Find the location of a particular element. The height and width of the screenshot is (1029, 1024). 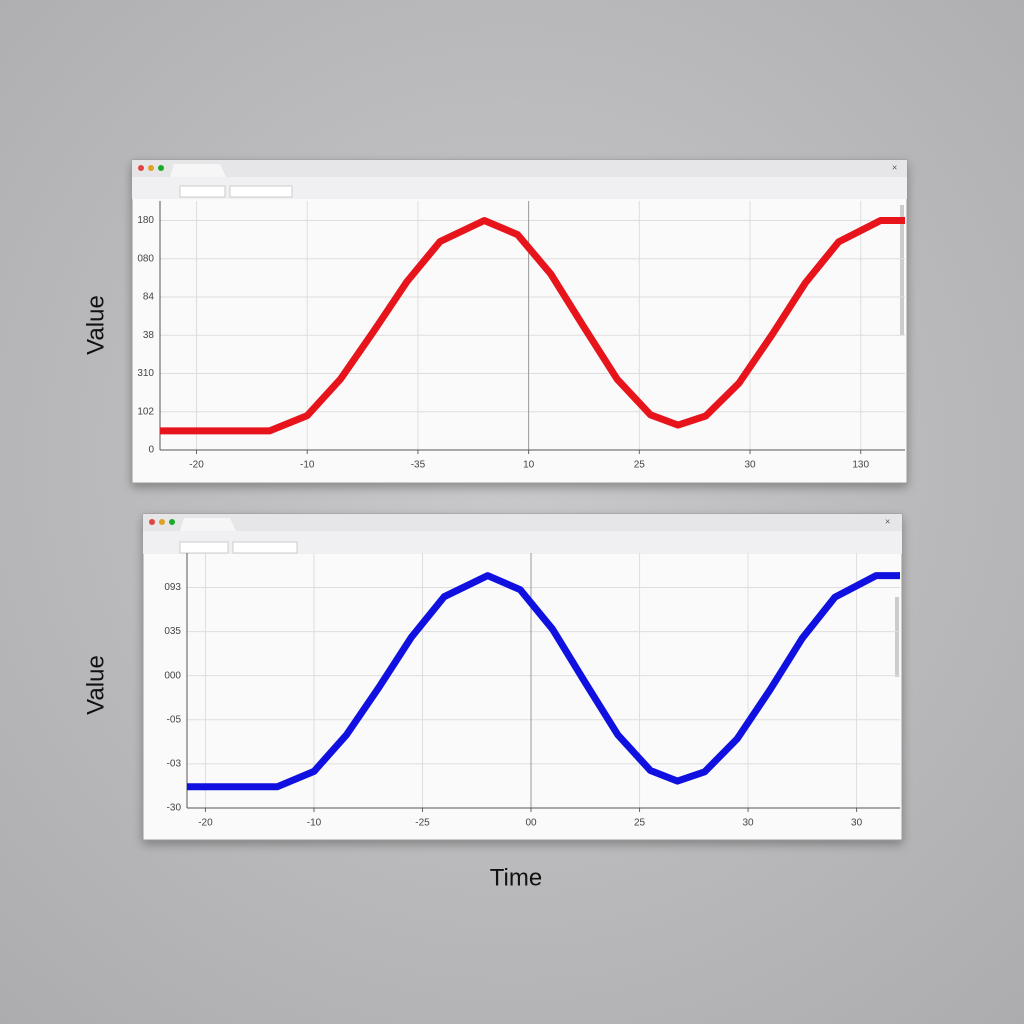

x-tick-label: 130 is located at coordinates (860, 465).